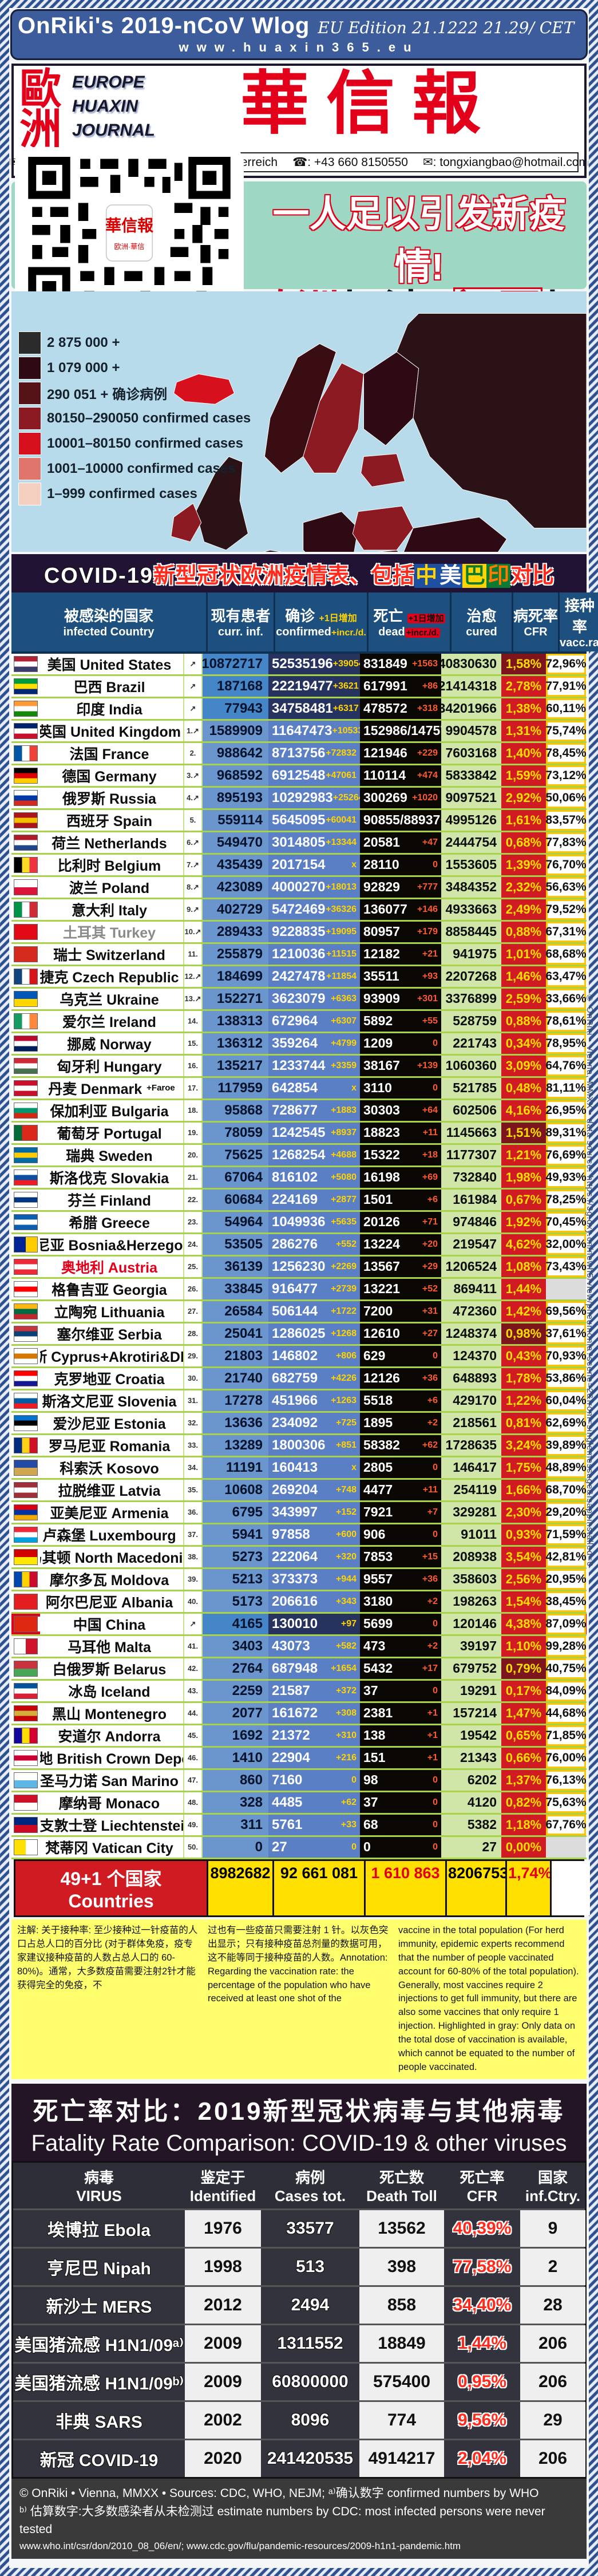  Describe the element at coordinates (193, 1244) in the screenshot. I see `country-rank-link: 24.` at that location.